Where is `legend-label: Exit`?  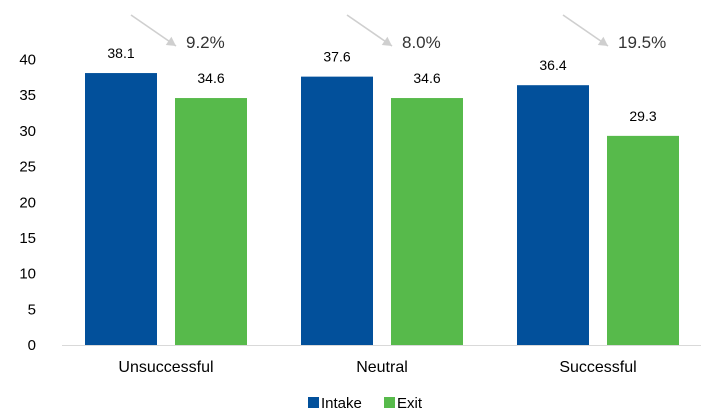 legend-label: Exit is located at coordinates (410, 403).